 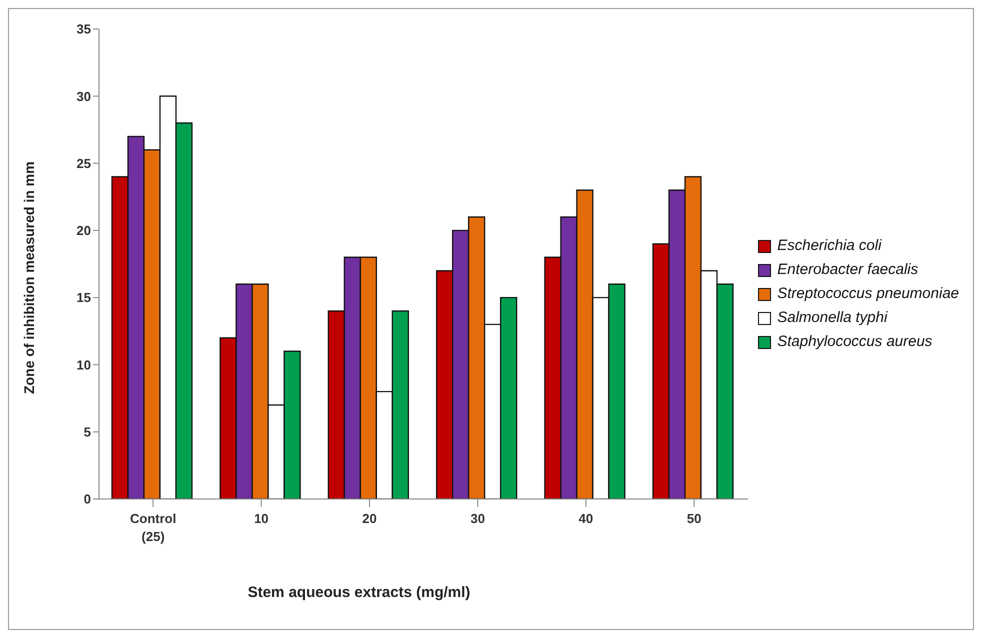 What do you see at coordinates (28, 277) in the screenshot?
I see `y-axis-title: Zone of inhibition measured in mm` at bounding box center [28, 277].